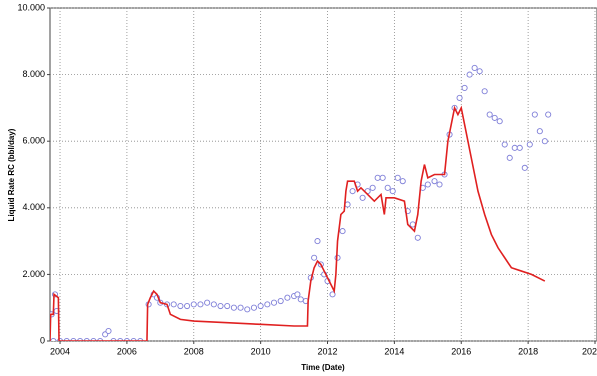 The image size is (597, 376). What do you see at coordinates (42, 340) in the screenshot?
I see `y-tick-label: 0` at bounding box center [42, 340].